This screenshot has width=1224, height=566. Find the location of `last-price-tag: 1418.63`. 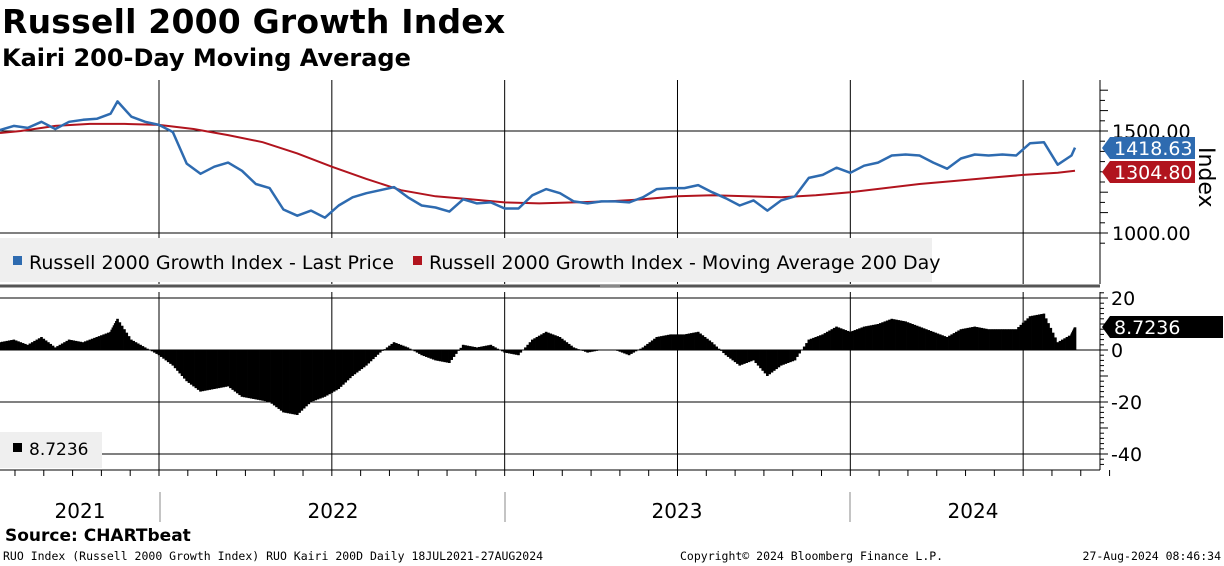

last-price-tag: 1418.63 is located at coordinates (1148, 148).